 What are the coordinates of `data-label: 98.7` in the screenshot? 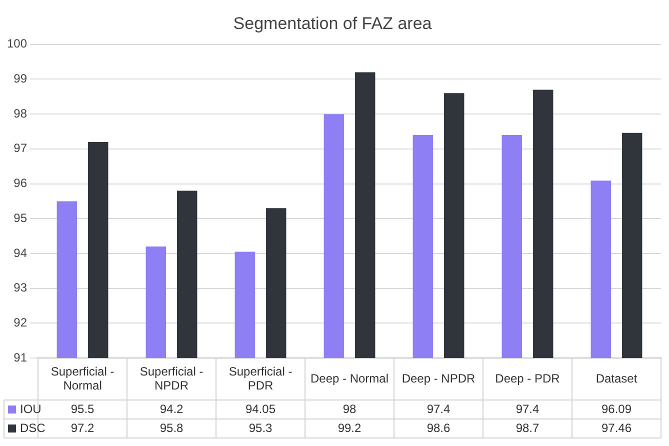 It's located at (528, 427).